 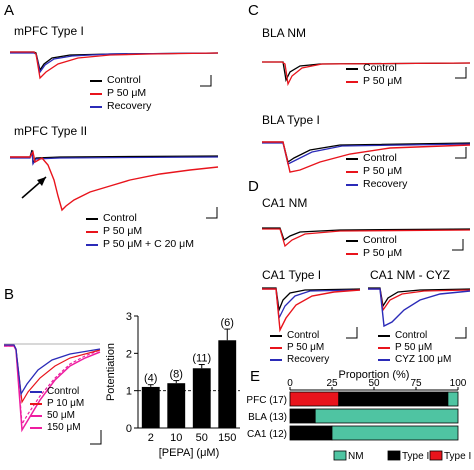 I want to click on b-n-label: (6), so click(x=227, y=323).